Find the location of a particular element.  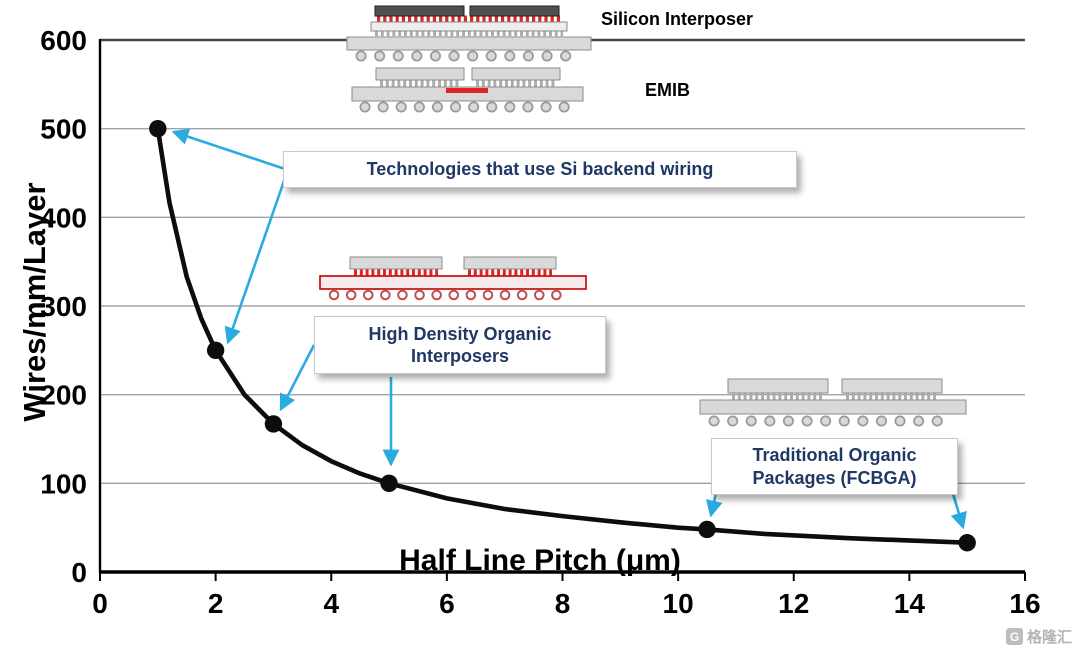

x-tick-label: 10 is located at coordinates (678, 603).